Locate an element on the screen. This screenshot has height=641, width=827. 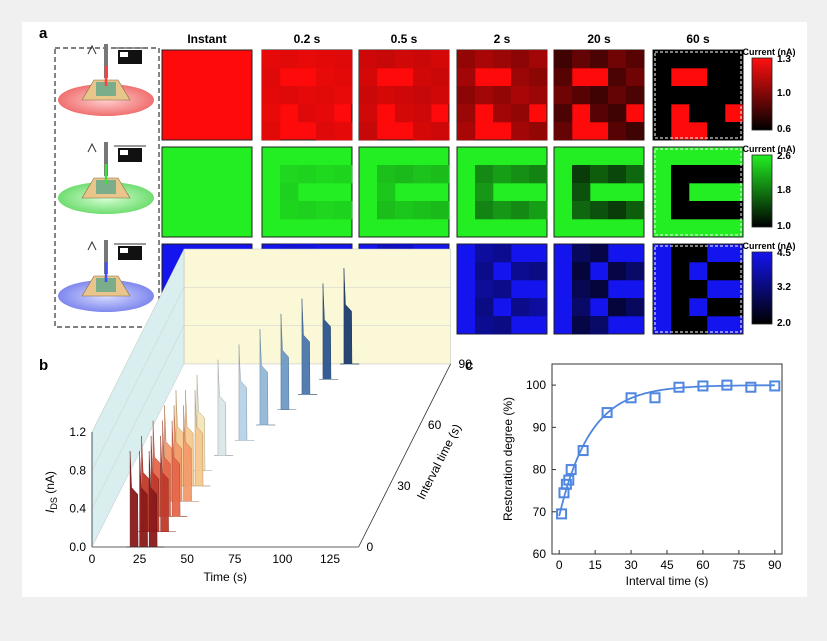
z-tick-label: 0 is located at coordinates (370, 547).